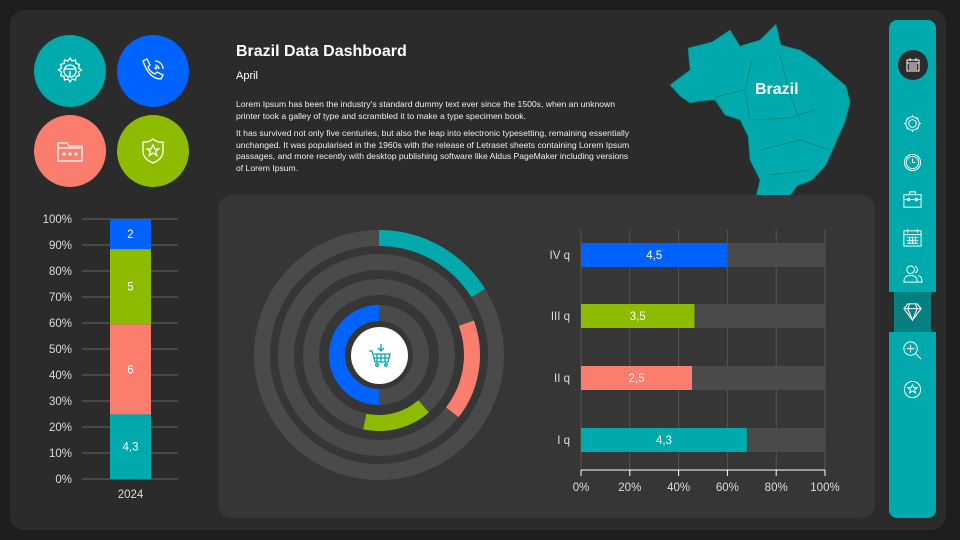  I want to click on radial-bar-chart, so click(379, 355).